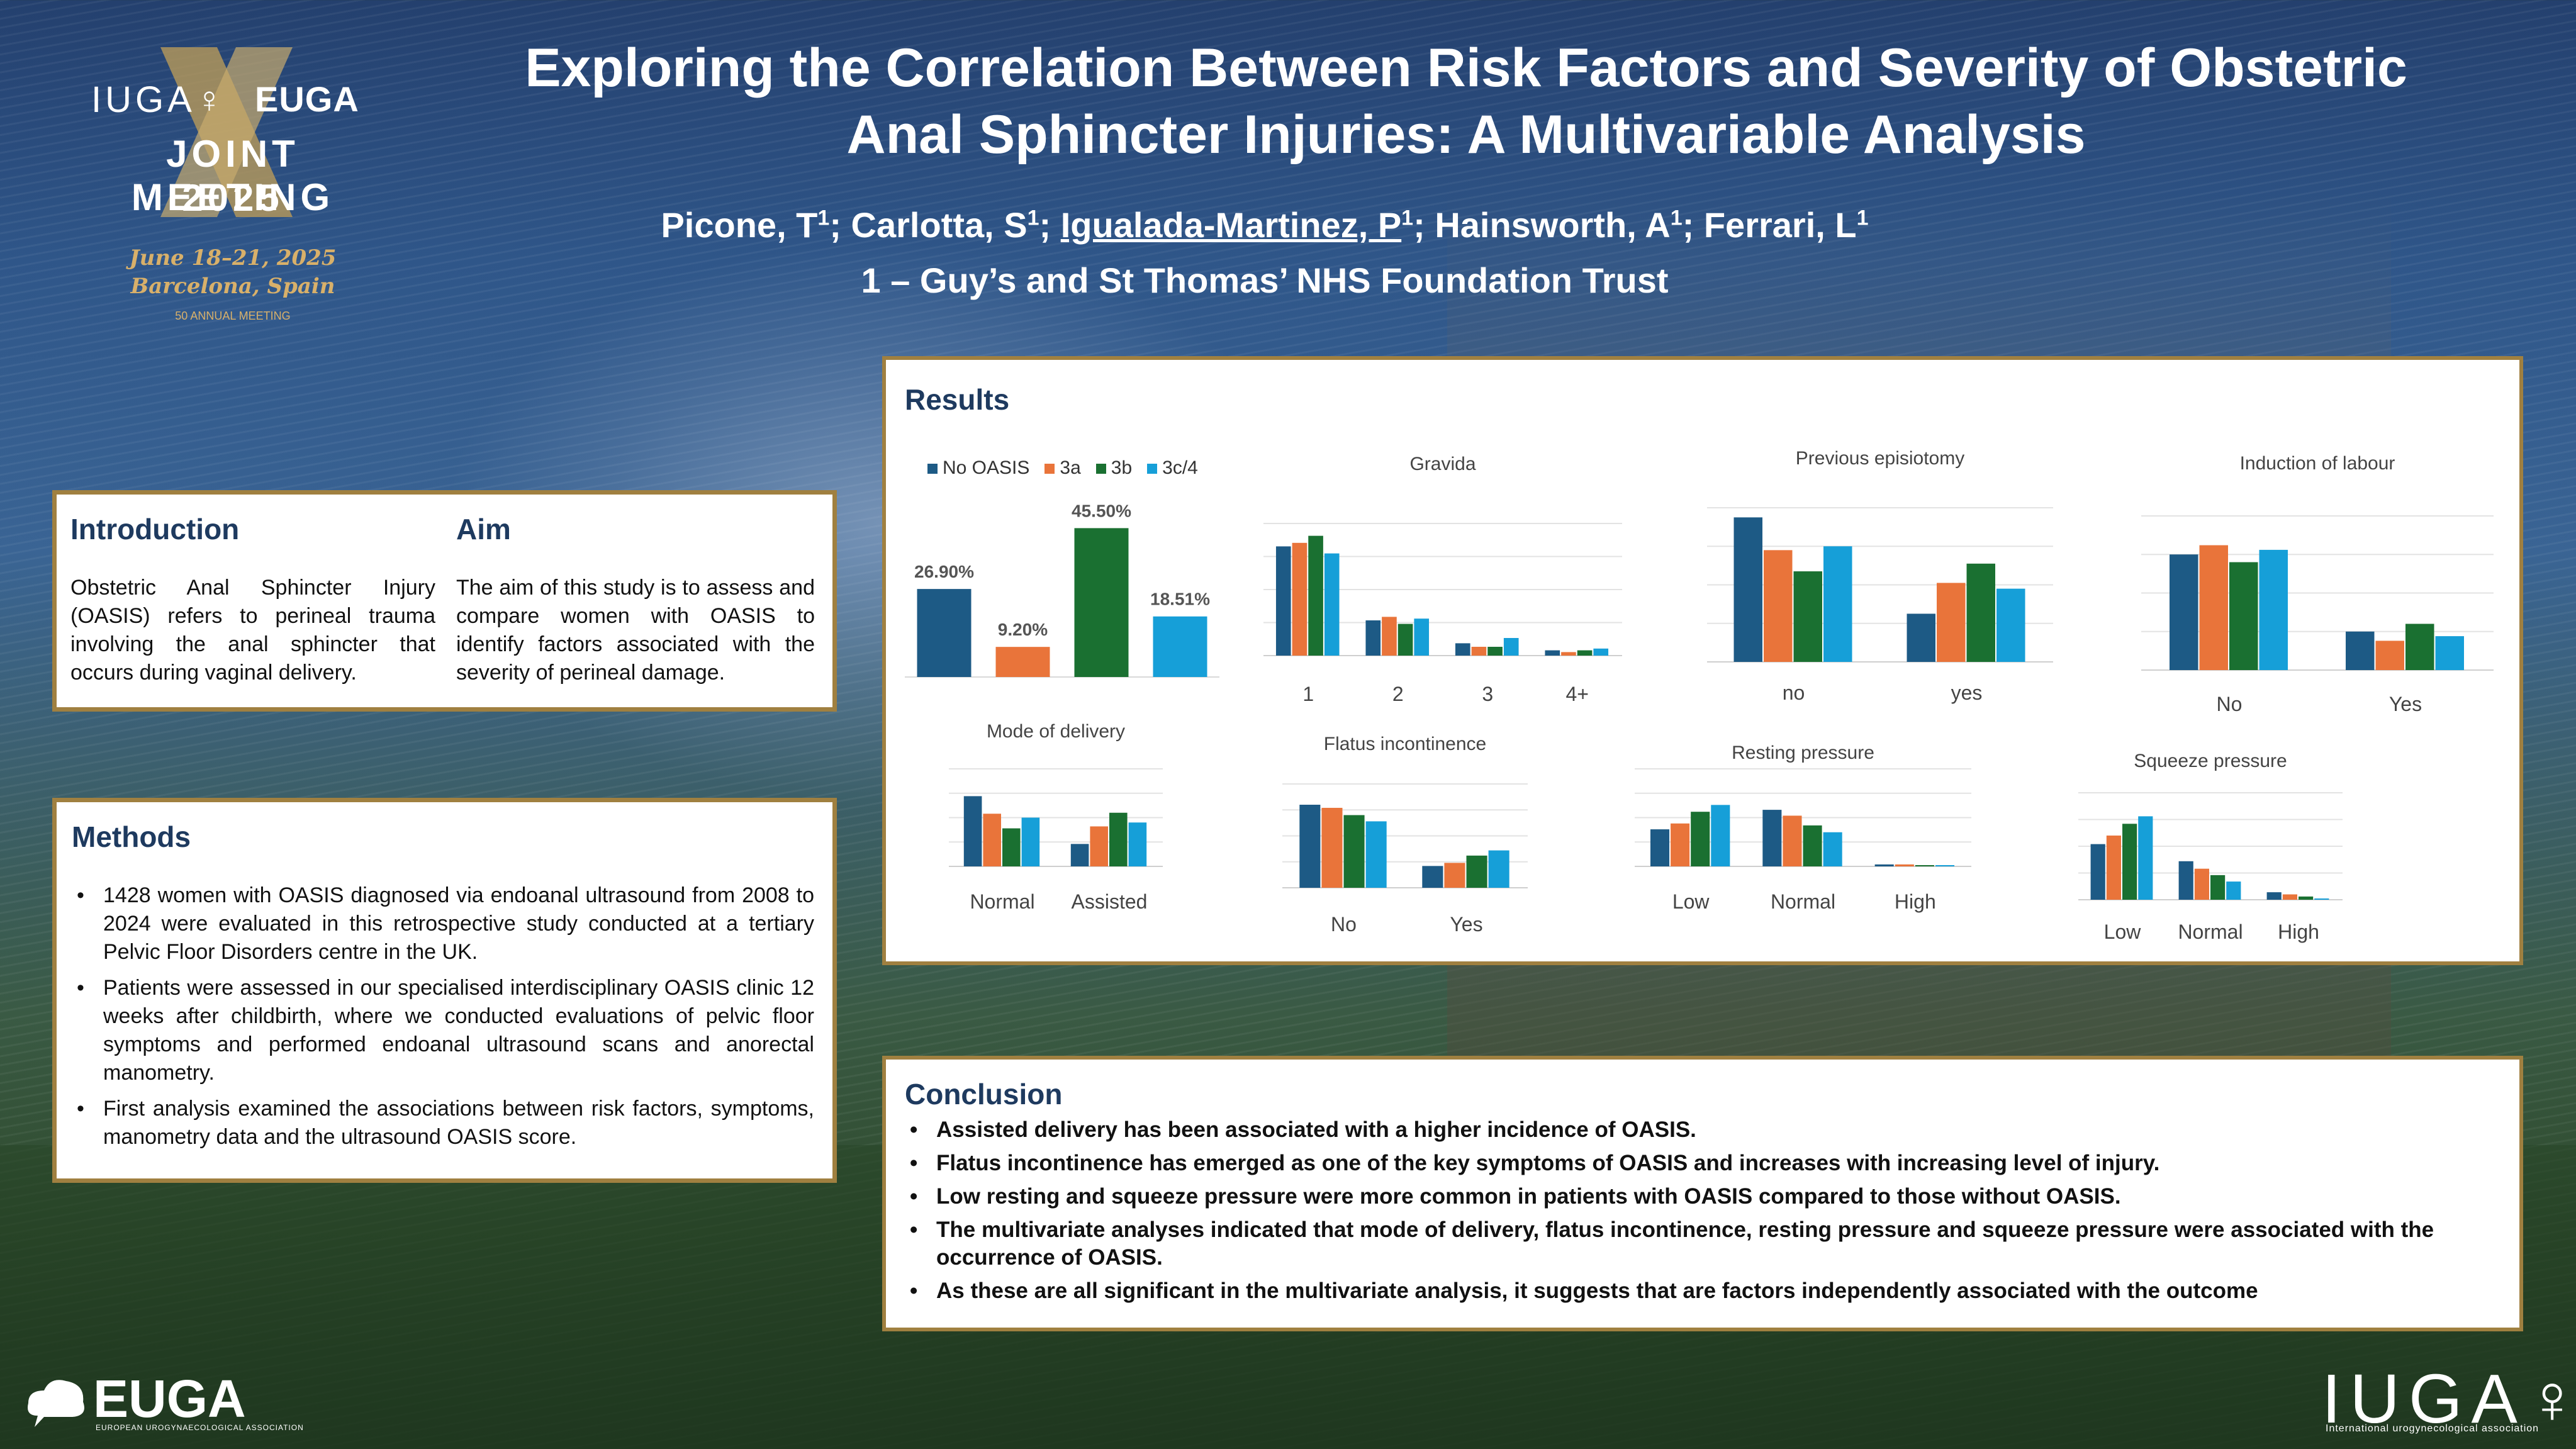 The image size is (2576, 1449). I want to click on squeeze-chart-title: Squeeze pressure, so click(2210, 761).